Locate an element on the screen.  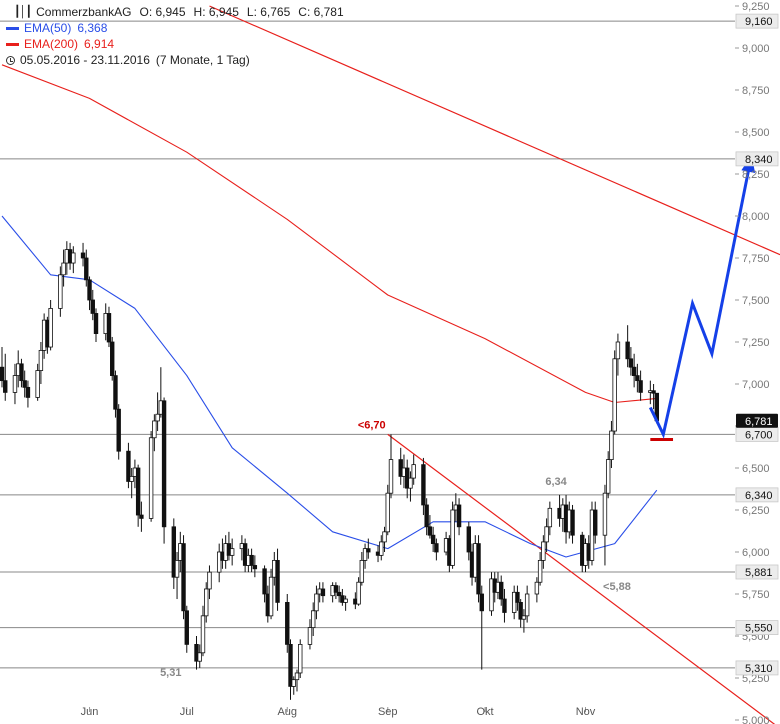
ema200-label: EMA(200) is located at coordinates (51, 44).